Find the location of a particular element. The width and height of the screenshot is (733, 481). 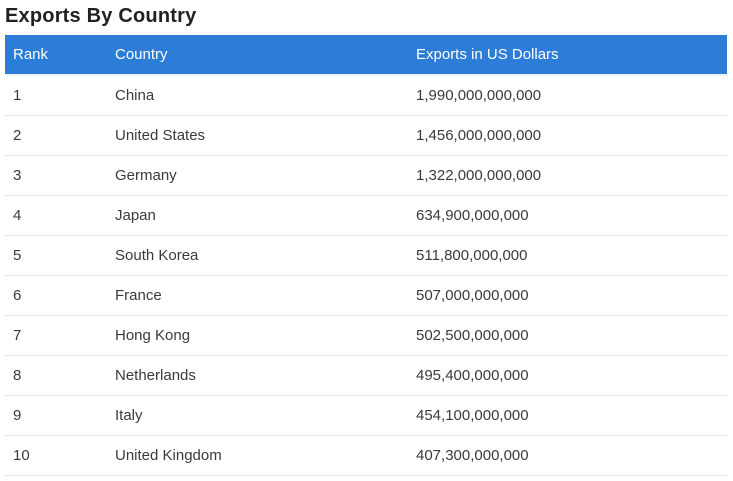

rank-cell: 5 is located at coordinates (56, 255).